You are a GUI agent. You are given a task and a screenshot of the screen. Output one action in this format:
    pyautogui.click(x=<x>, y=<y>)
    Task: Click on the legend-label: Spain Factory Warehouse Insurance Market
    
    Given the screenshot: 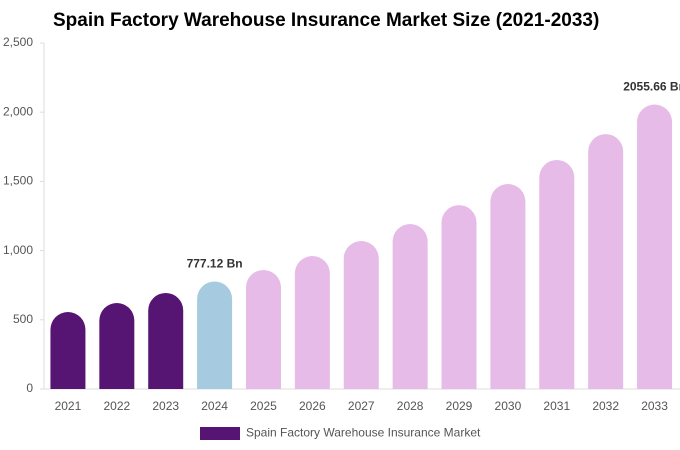 What is the action you would take?
    pyautogui.click(x=363, y=433)
    